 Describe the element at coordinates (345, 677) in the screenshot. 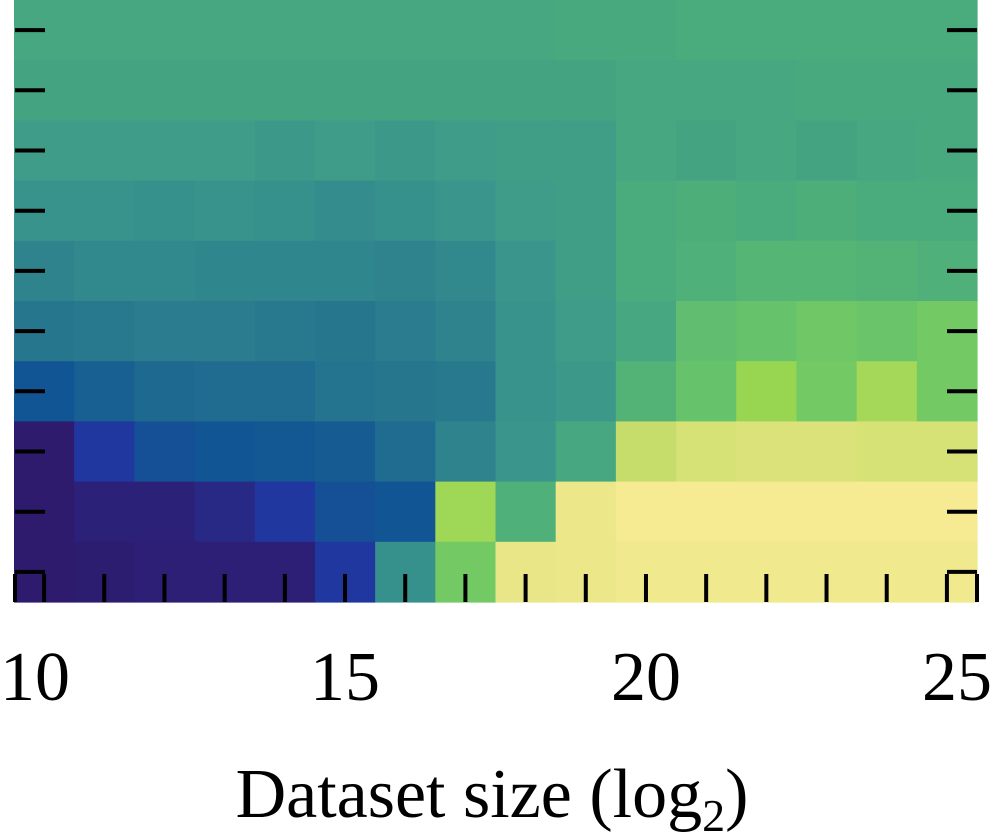

I see `x-tick-label: 15` at that location.